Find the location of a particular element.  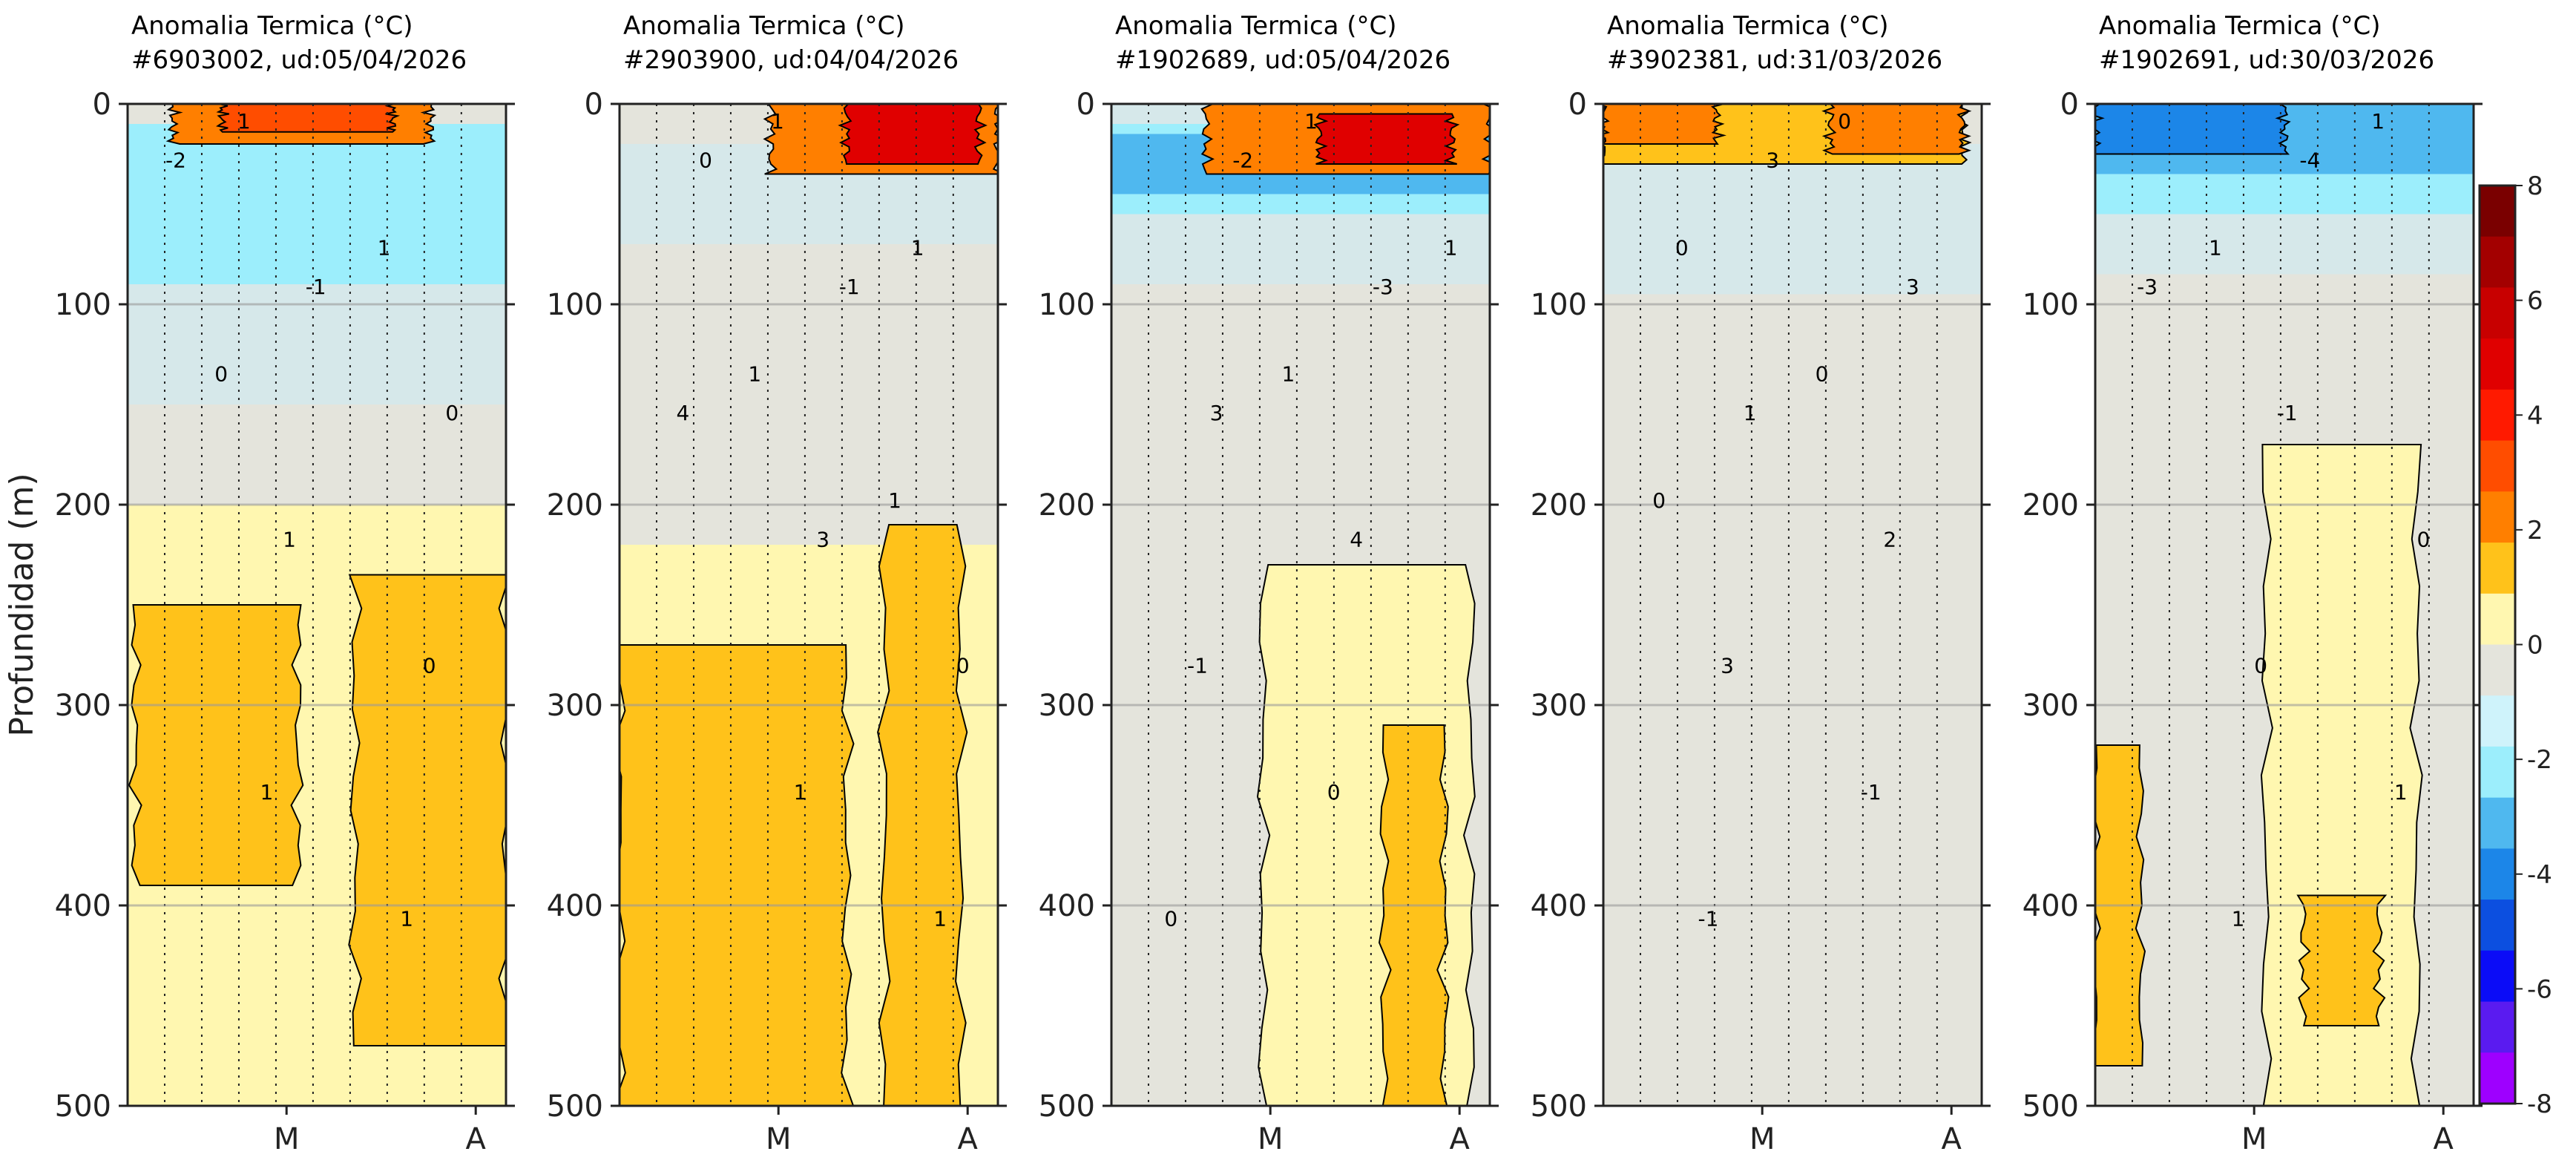

plot-area: -2 -3 3 4 -1 0 0 1 1 1 is located at coordinates (1300, 605).